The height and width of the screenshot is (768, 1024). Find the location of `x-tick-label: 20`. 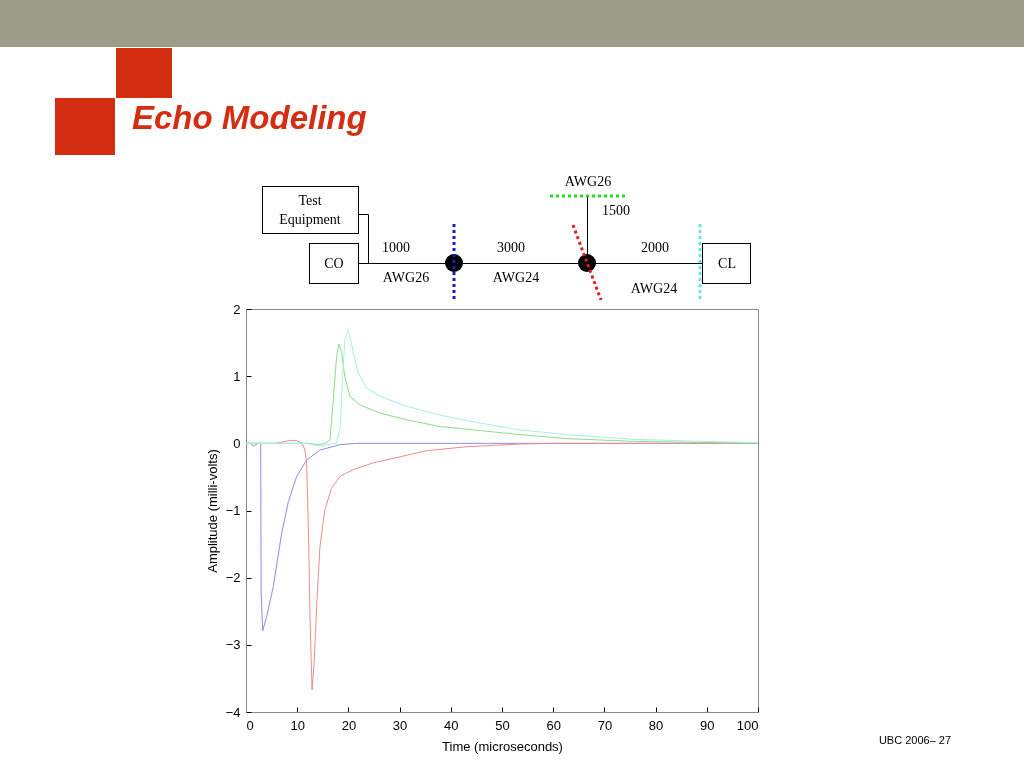

x-tick-label: 20 is located at coordinates (349, 725).